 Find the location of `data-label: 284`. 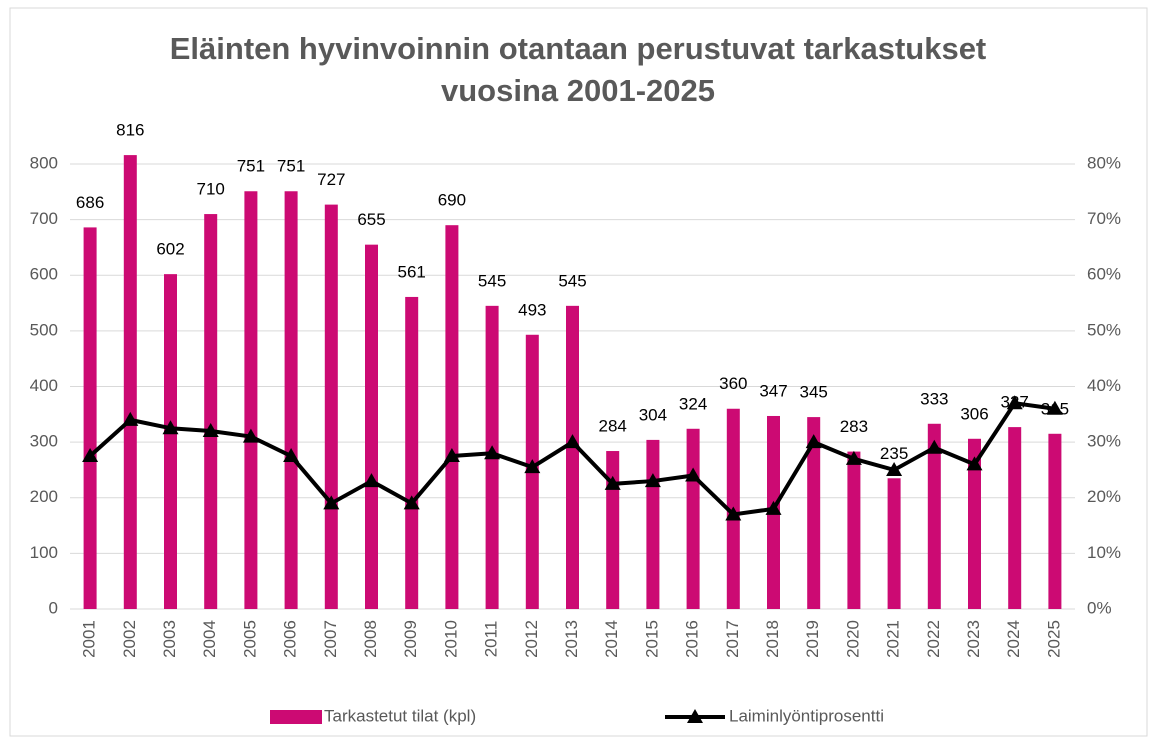

data-label: 284 is located at coordinates (613, 426).